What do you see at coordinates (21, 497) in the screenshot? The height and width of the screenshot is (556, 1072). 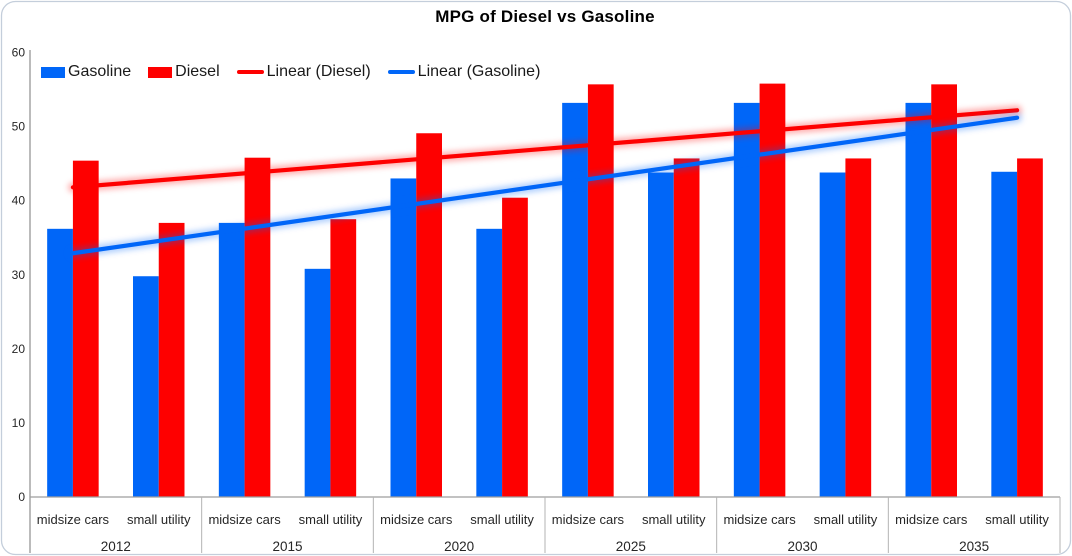 I see `y-tick-label: 0` at bounding box center [21, 497].